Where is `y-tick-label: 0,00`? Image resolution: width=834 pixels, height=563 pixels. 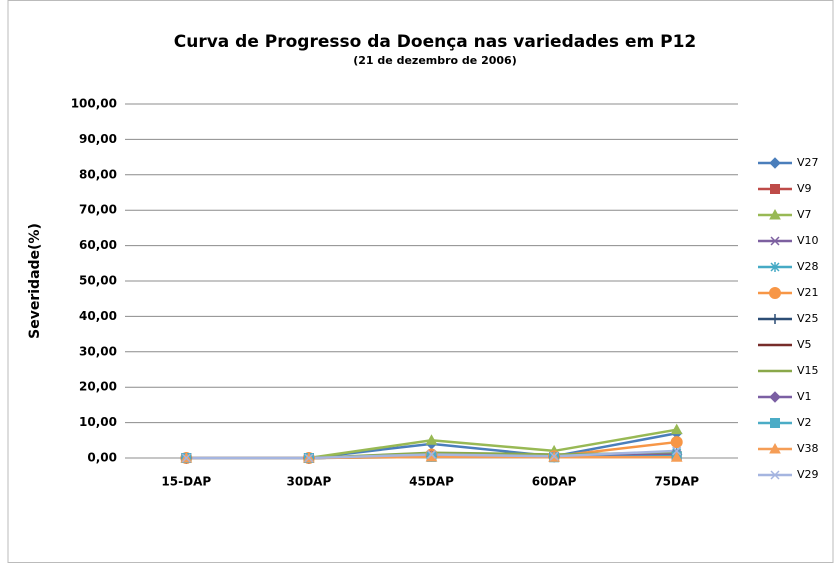 y-tick-label: 0,00 is located at coordinates (102, 458).